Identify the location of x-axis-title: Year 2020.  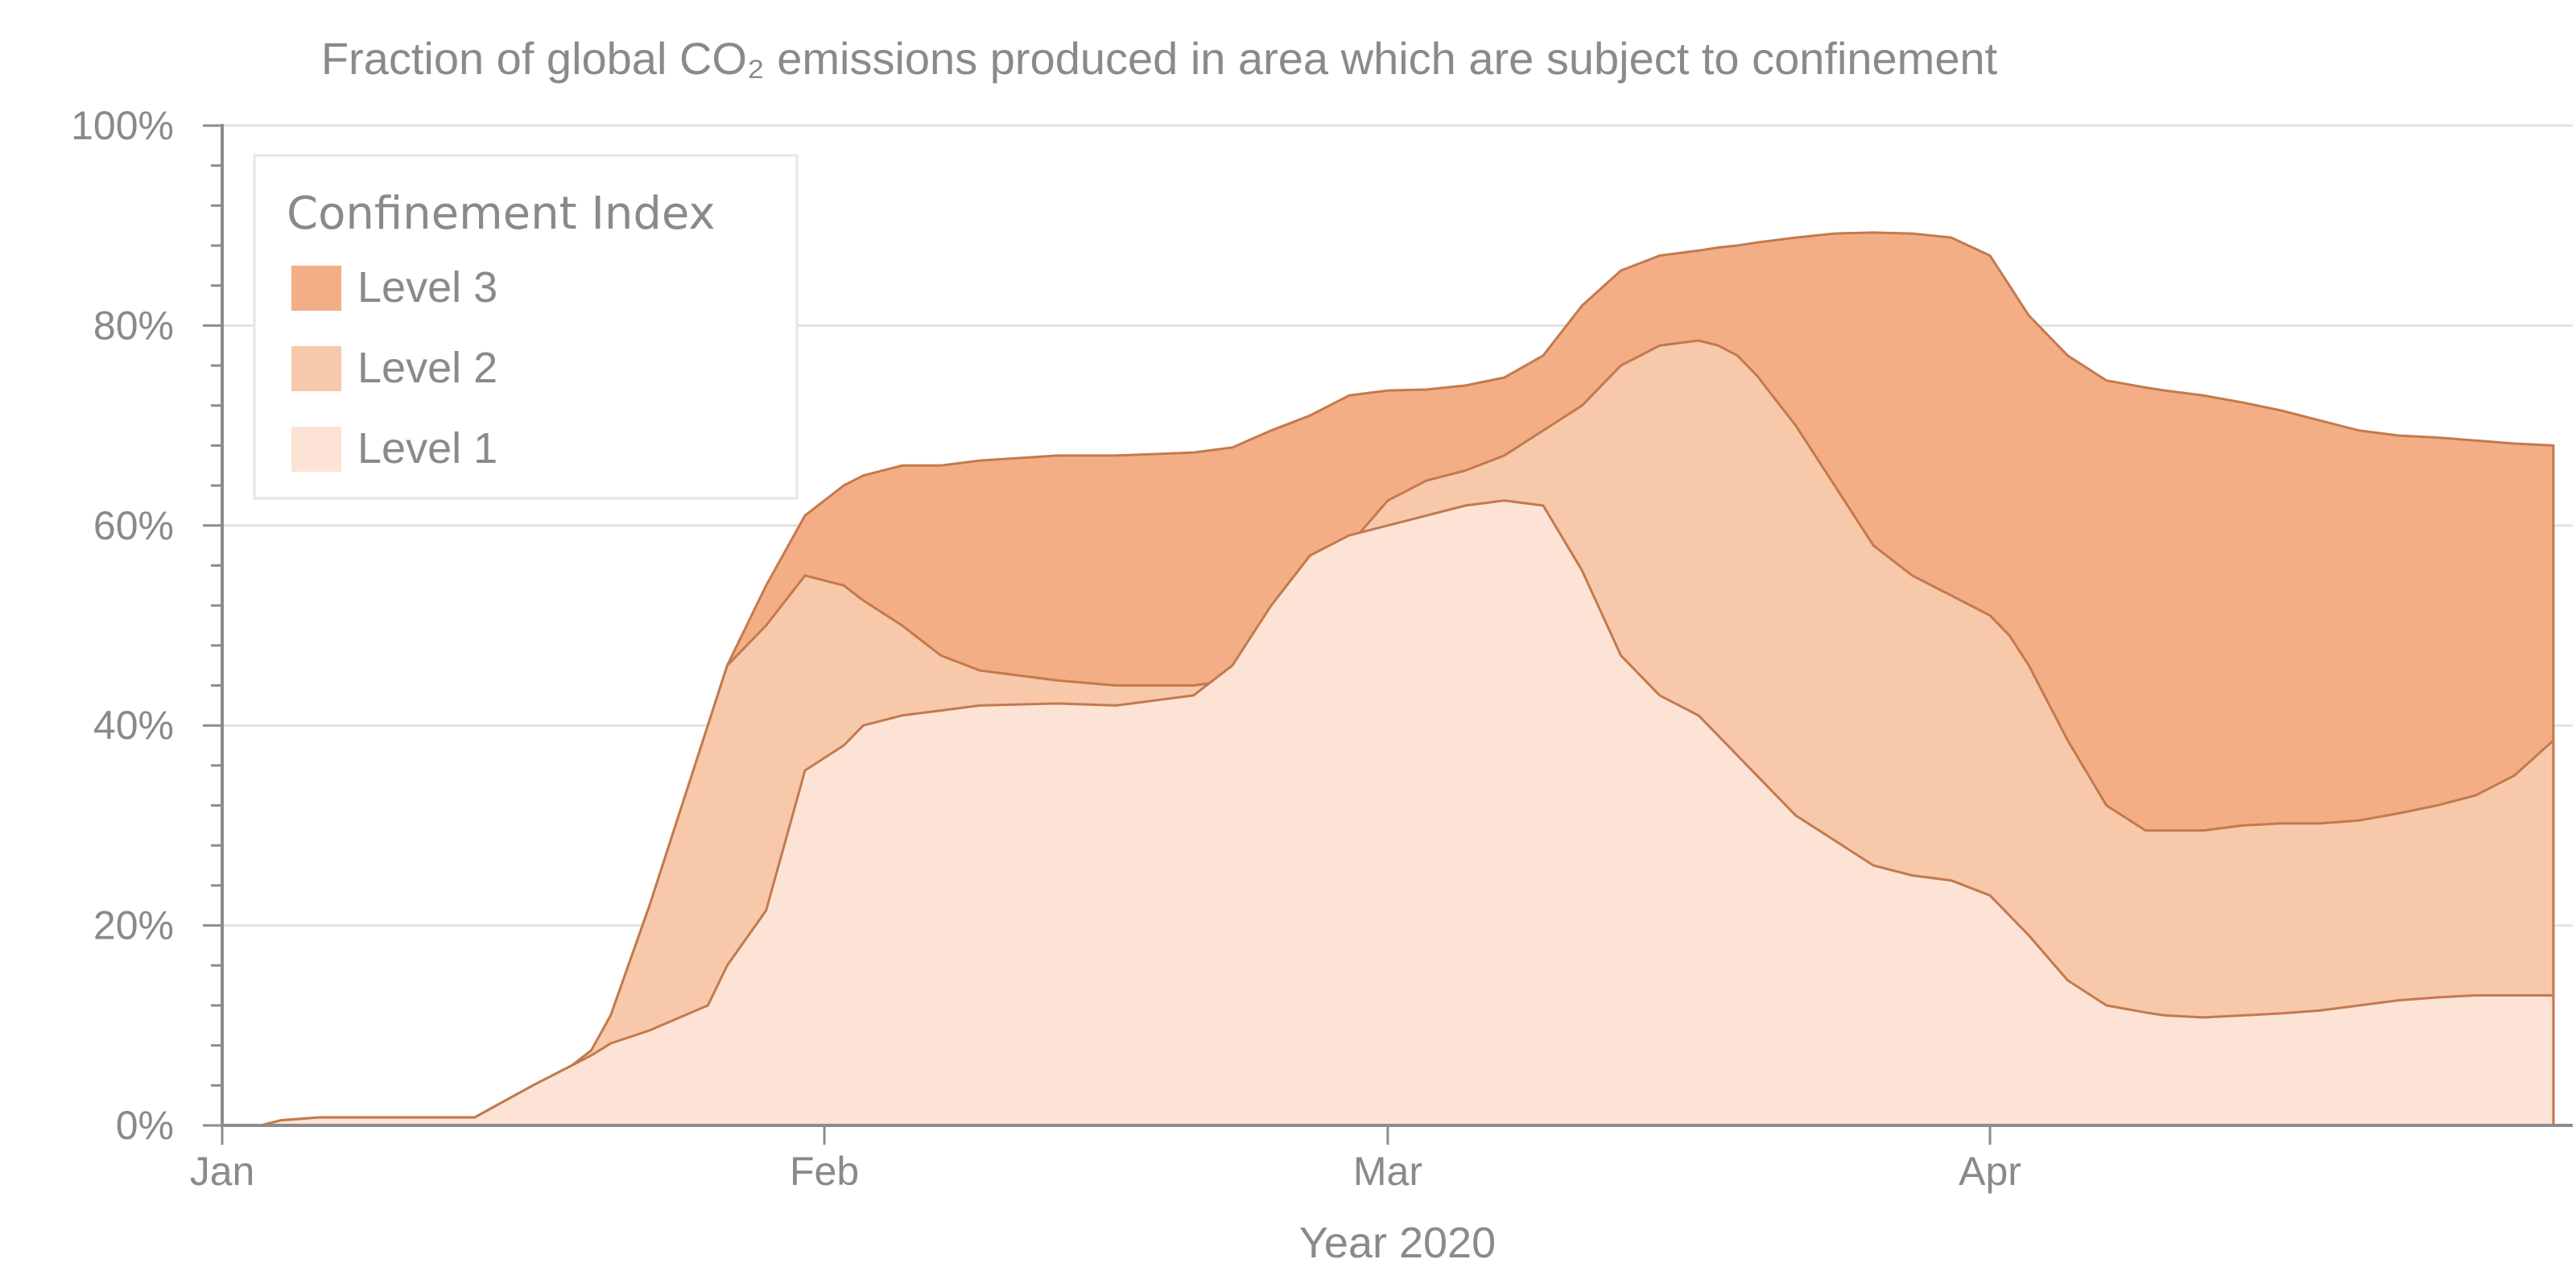
(1397, 1243).